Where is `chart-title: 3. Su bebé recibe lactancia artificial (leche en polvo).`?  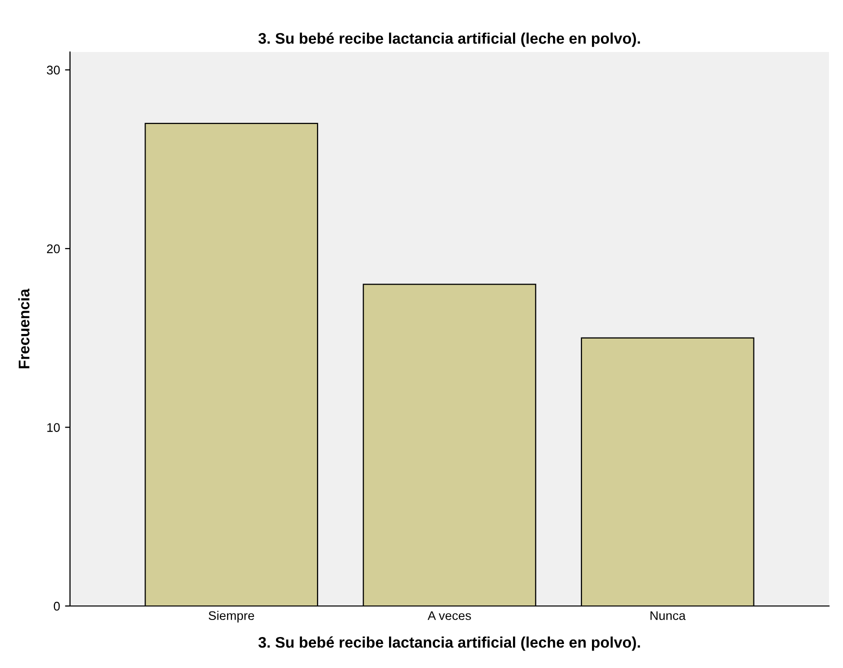 chart-title: 3. Su bebé recibe lactancia artificial (leche en polvo). is located at coordinates (449, 39).